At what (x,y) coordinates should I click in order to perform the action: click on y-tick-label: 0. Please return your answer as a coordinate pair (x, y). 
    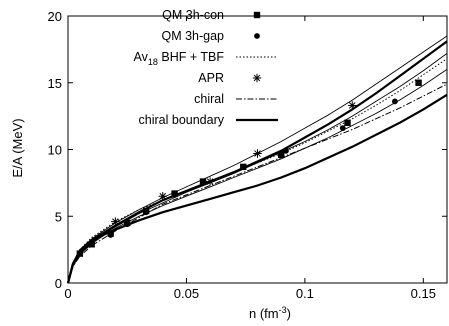
    Looking at the image, I should click on (58, 283).